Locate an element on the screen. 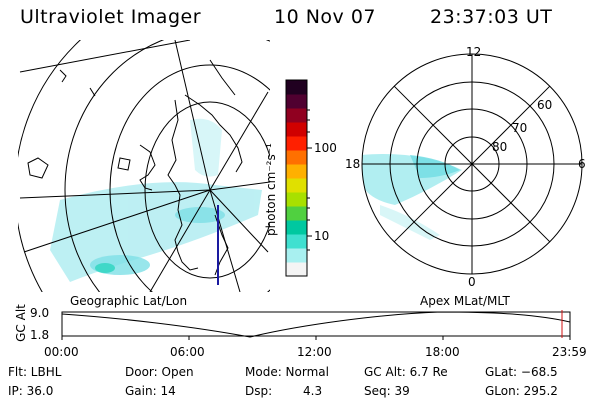  altitude-axis-label: GC Alt is located at coordinates (20, 323).